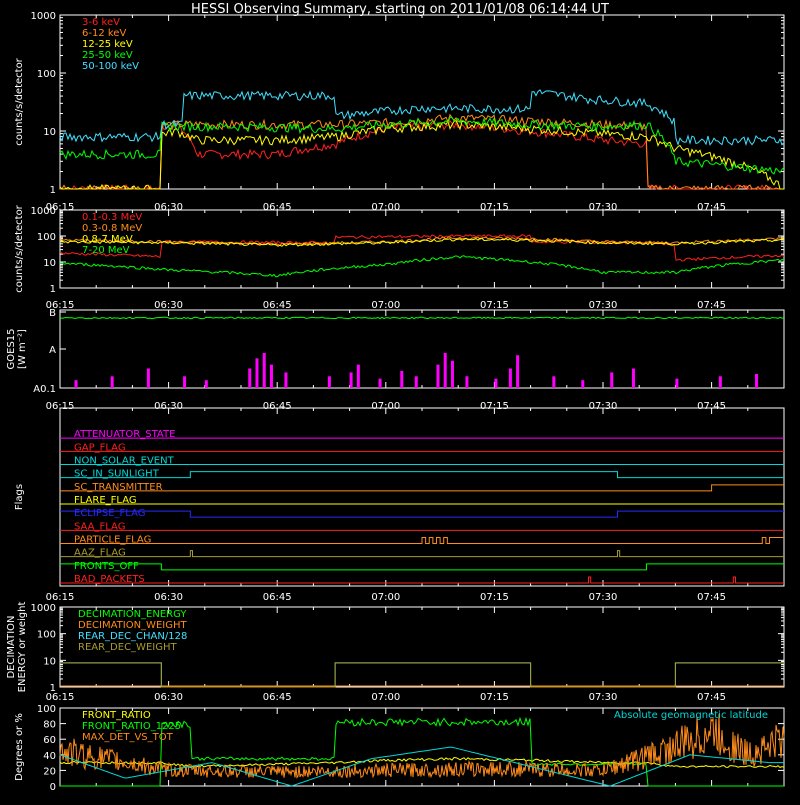 This screenshot has height=805, width=800. Describe the element at coordinates (131, 726) in the screenshot. I see `panel6-legend-1: FRONT_RATIO_1225` at that location.